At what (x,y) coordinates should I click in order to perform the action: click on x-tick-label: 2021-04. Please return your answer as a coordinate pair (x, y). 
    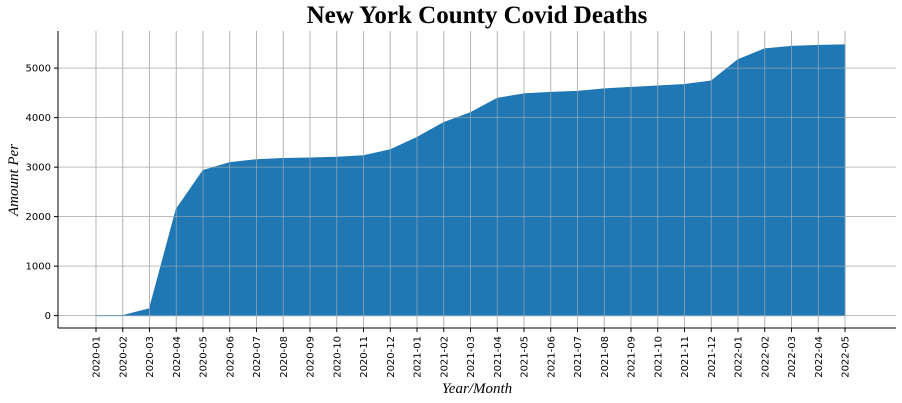
    Looking at the image, I should click on (498, 357).